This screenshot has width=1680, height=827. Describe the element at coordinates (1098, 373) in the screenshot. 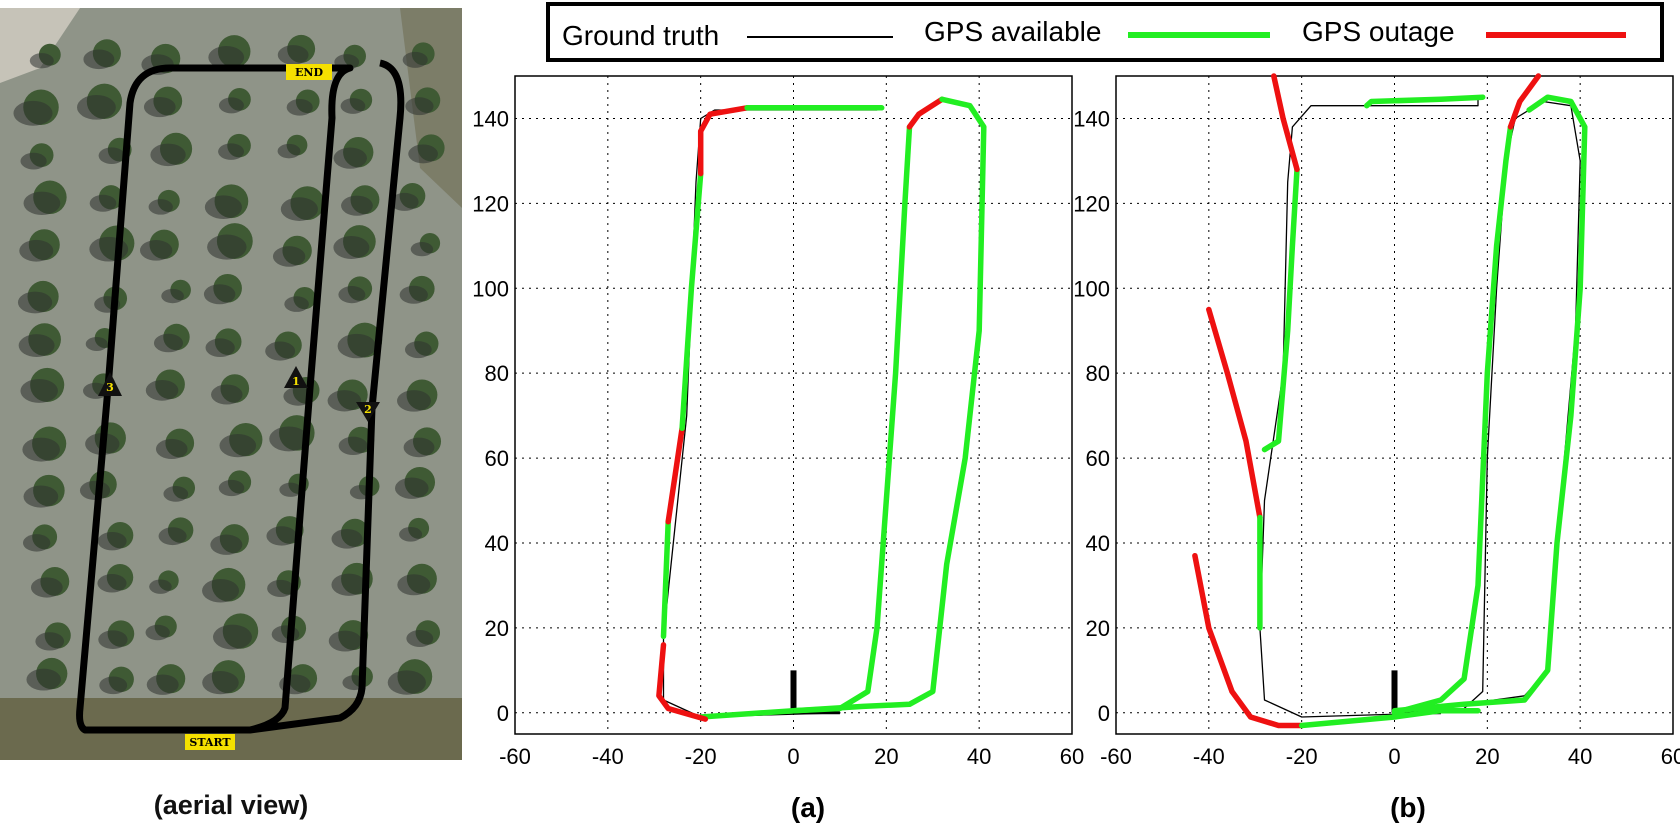

I see `y-tick-label: 80` at that location.